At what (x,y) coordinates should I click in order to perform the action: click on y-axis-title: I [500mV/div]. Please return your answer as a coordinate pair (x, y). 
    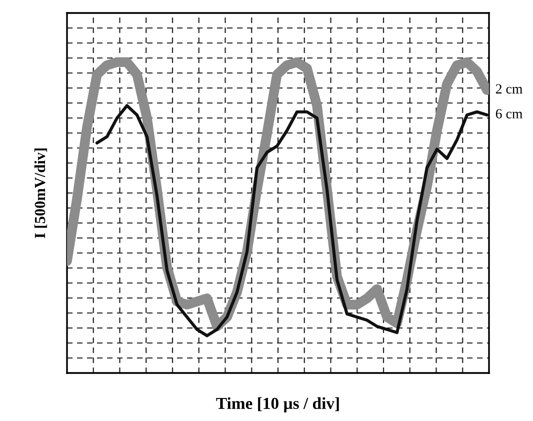
    Looking at the image, I should click on (41, 193).